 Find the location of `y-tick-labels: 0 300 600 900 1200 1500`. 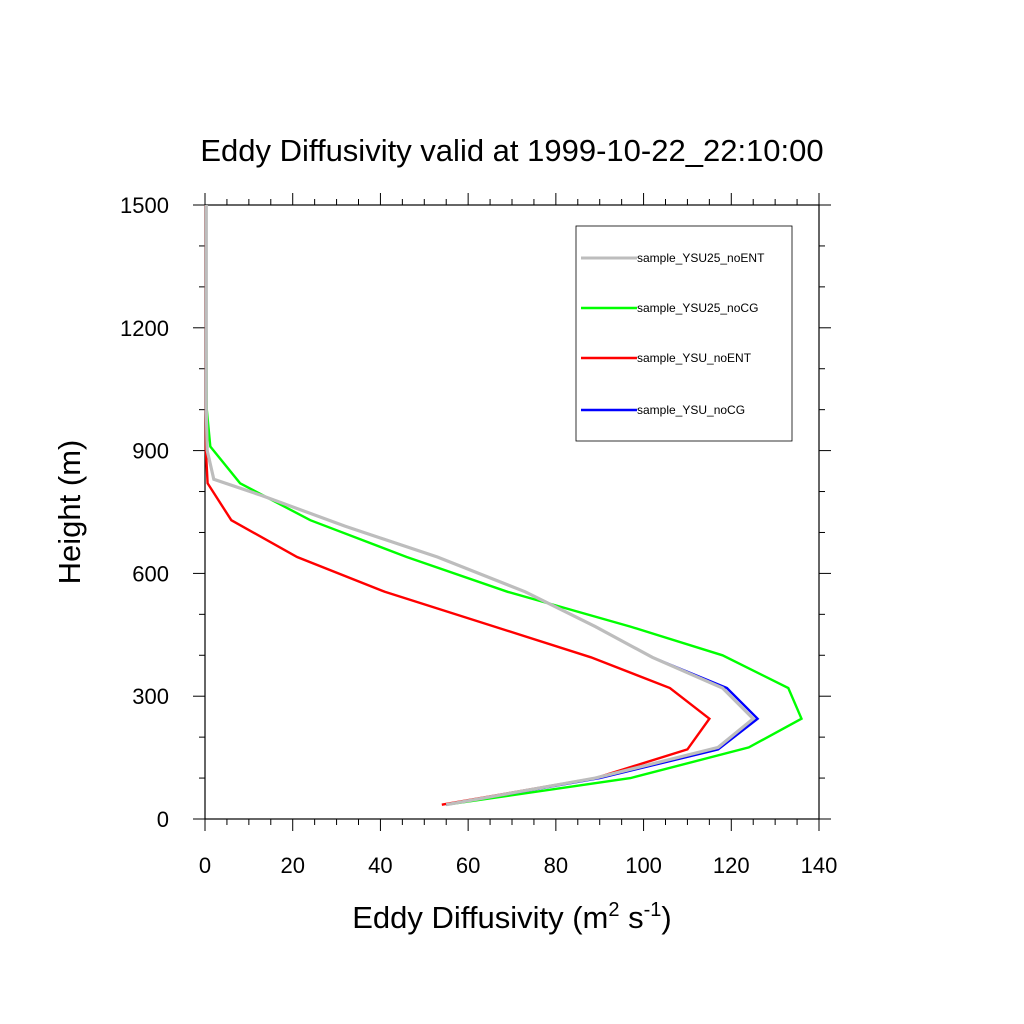

y-tick-labels: 0 300 600 900 1200 1500 is located at coordinates (144, 512).